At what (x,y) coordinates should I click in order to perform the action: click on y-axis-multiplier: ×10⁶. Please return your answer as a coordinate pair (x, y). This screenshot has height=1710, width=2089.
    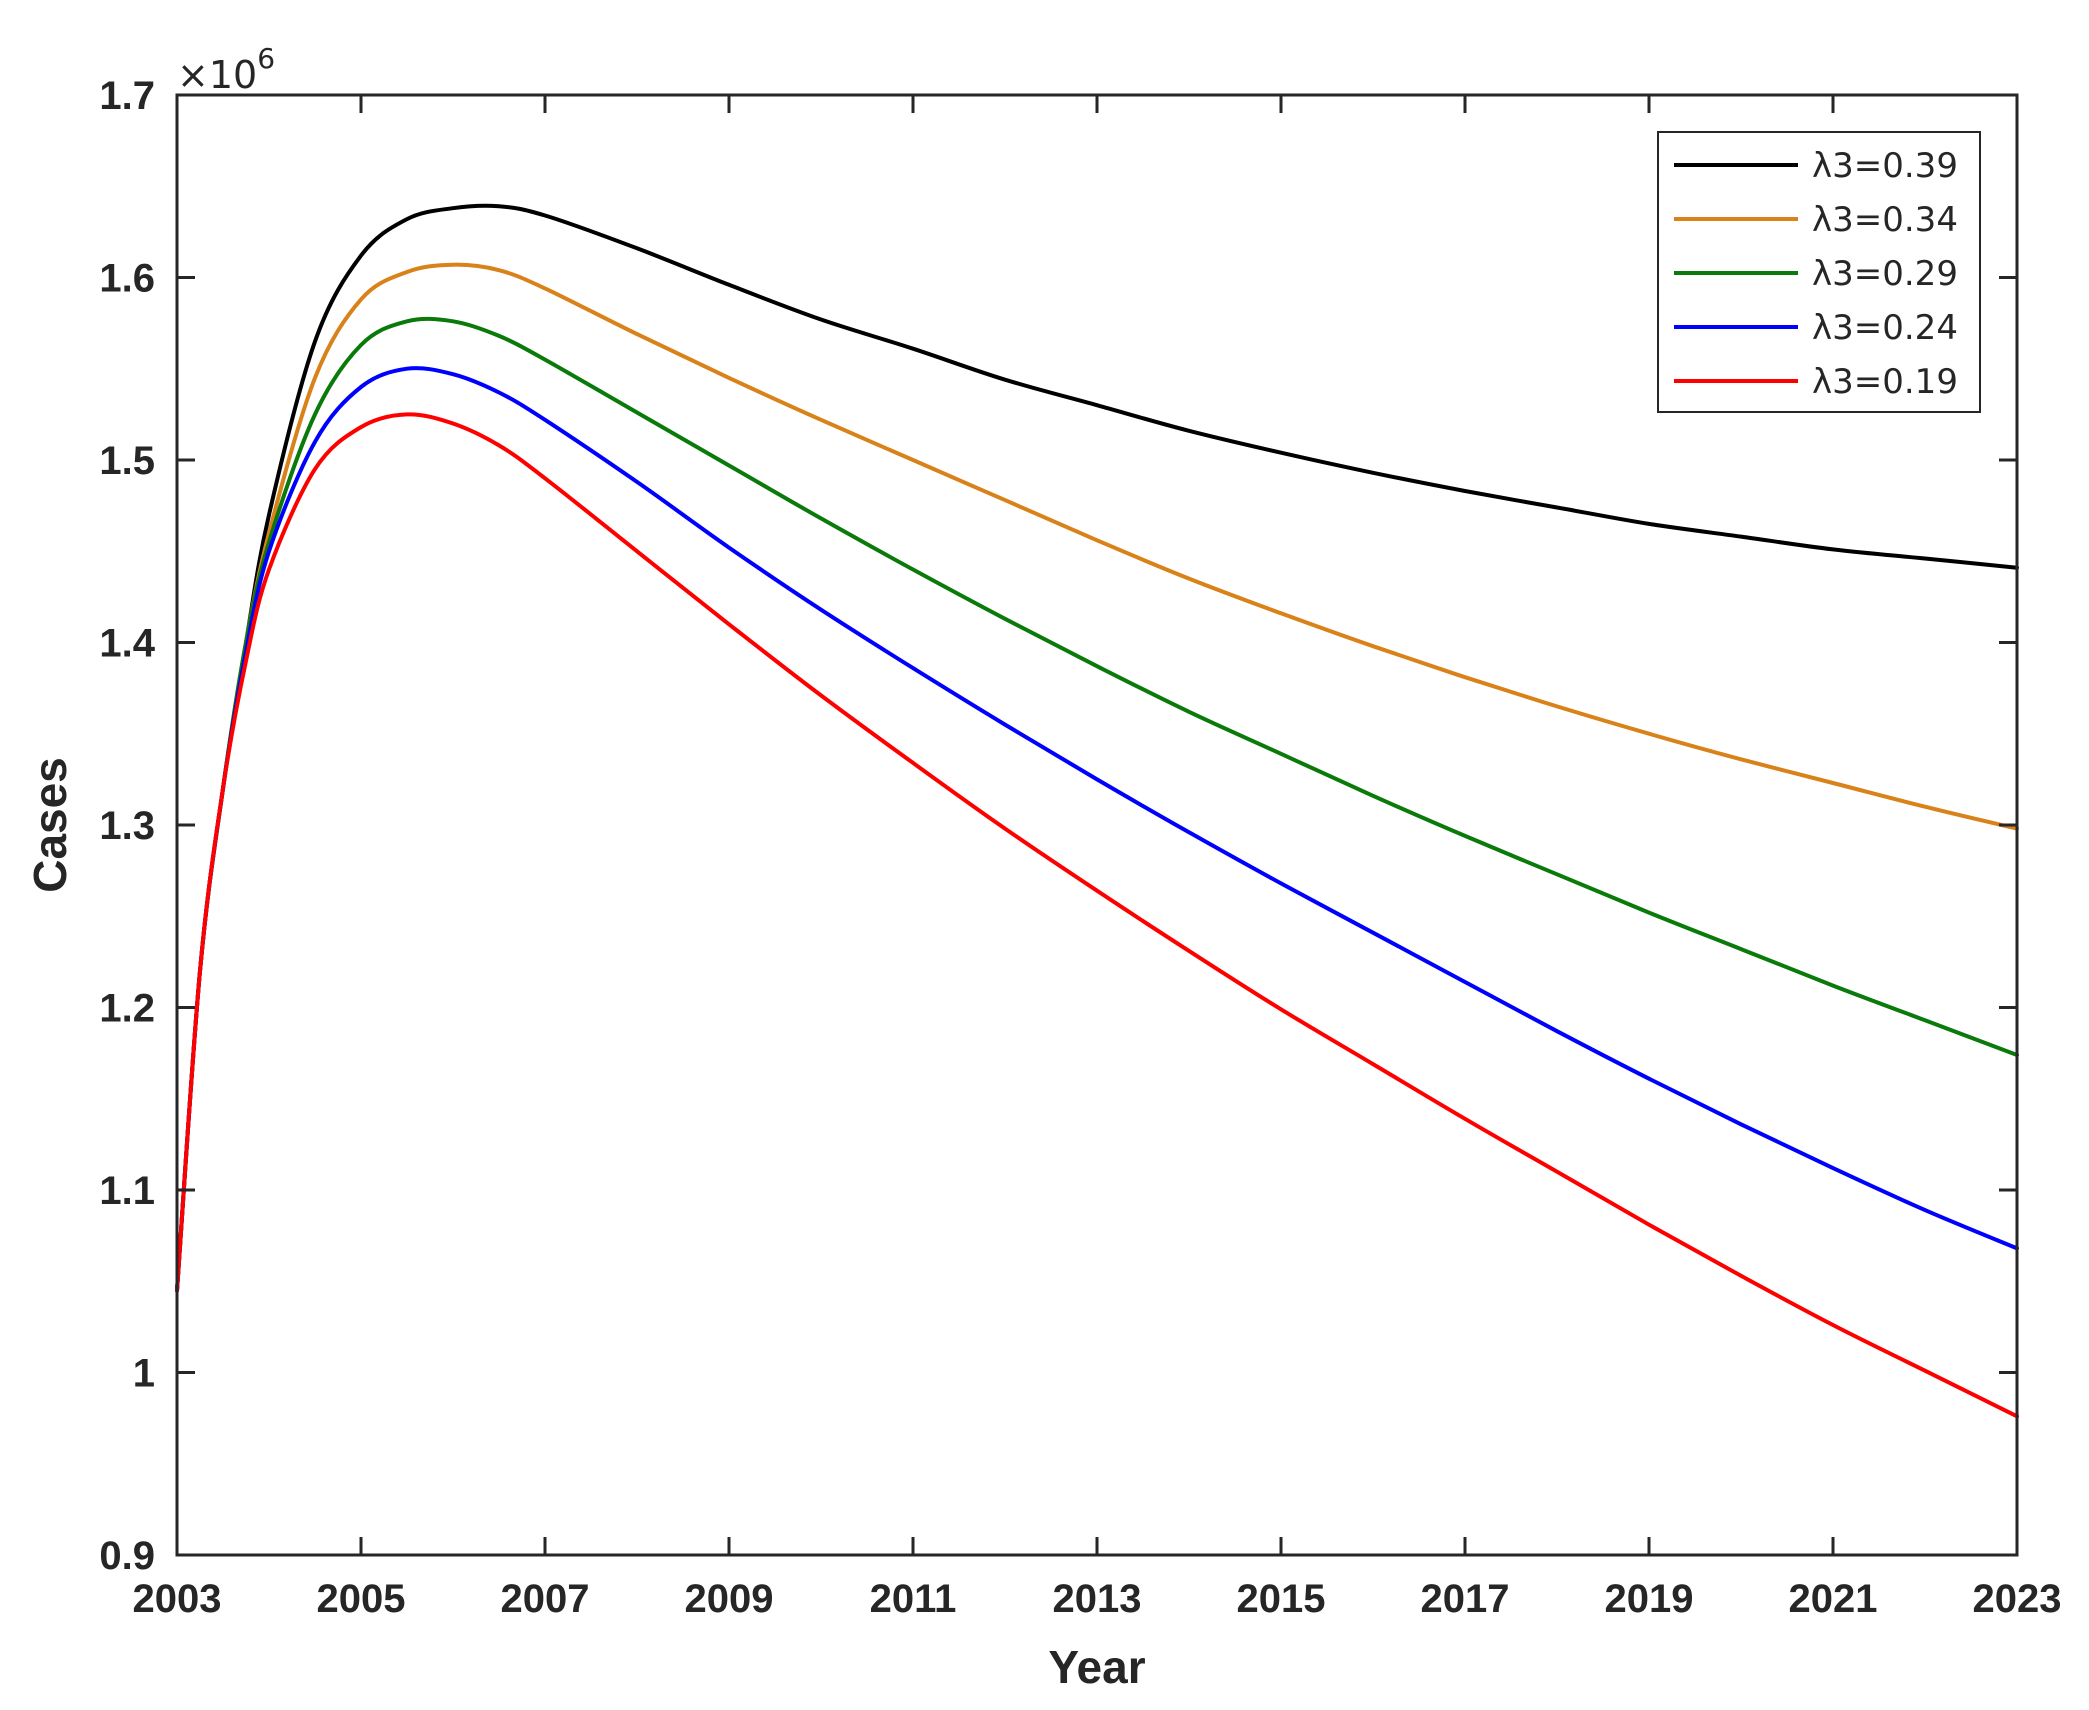
    Looking at the image, I should click on (226, 69).